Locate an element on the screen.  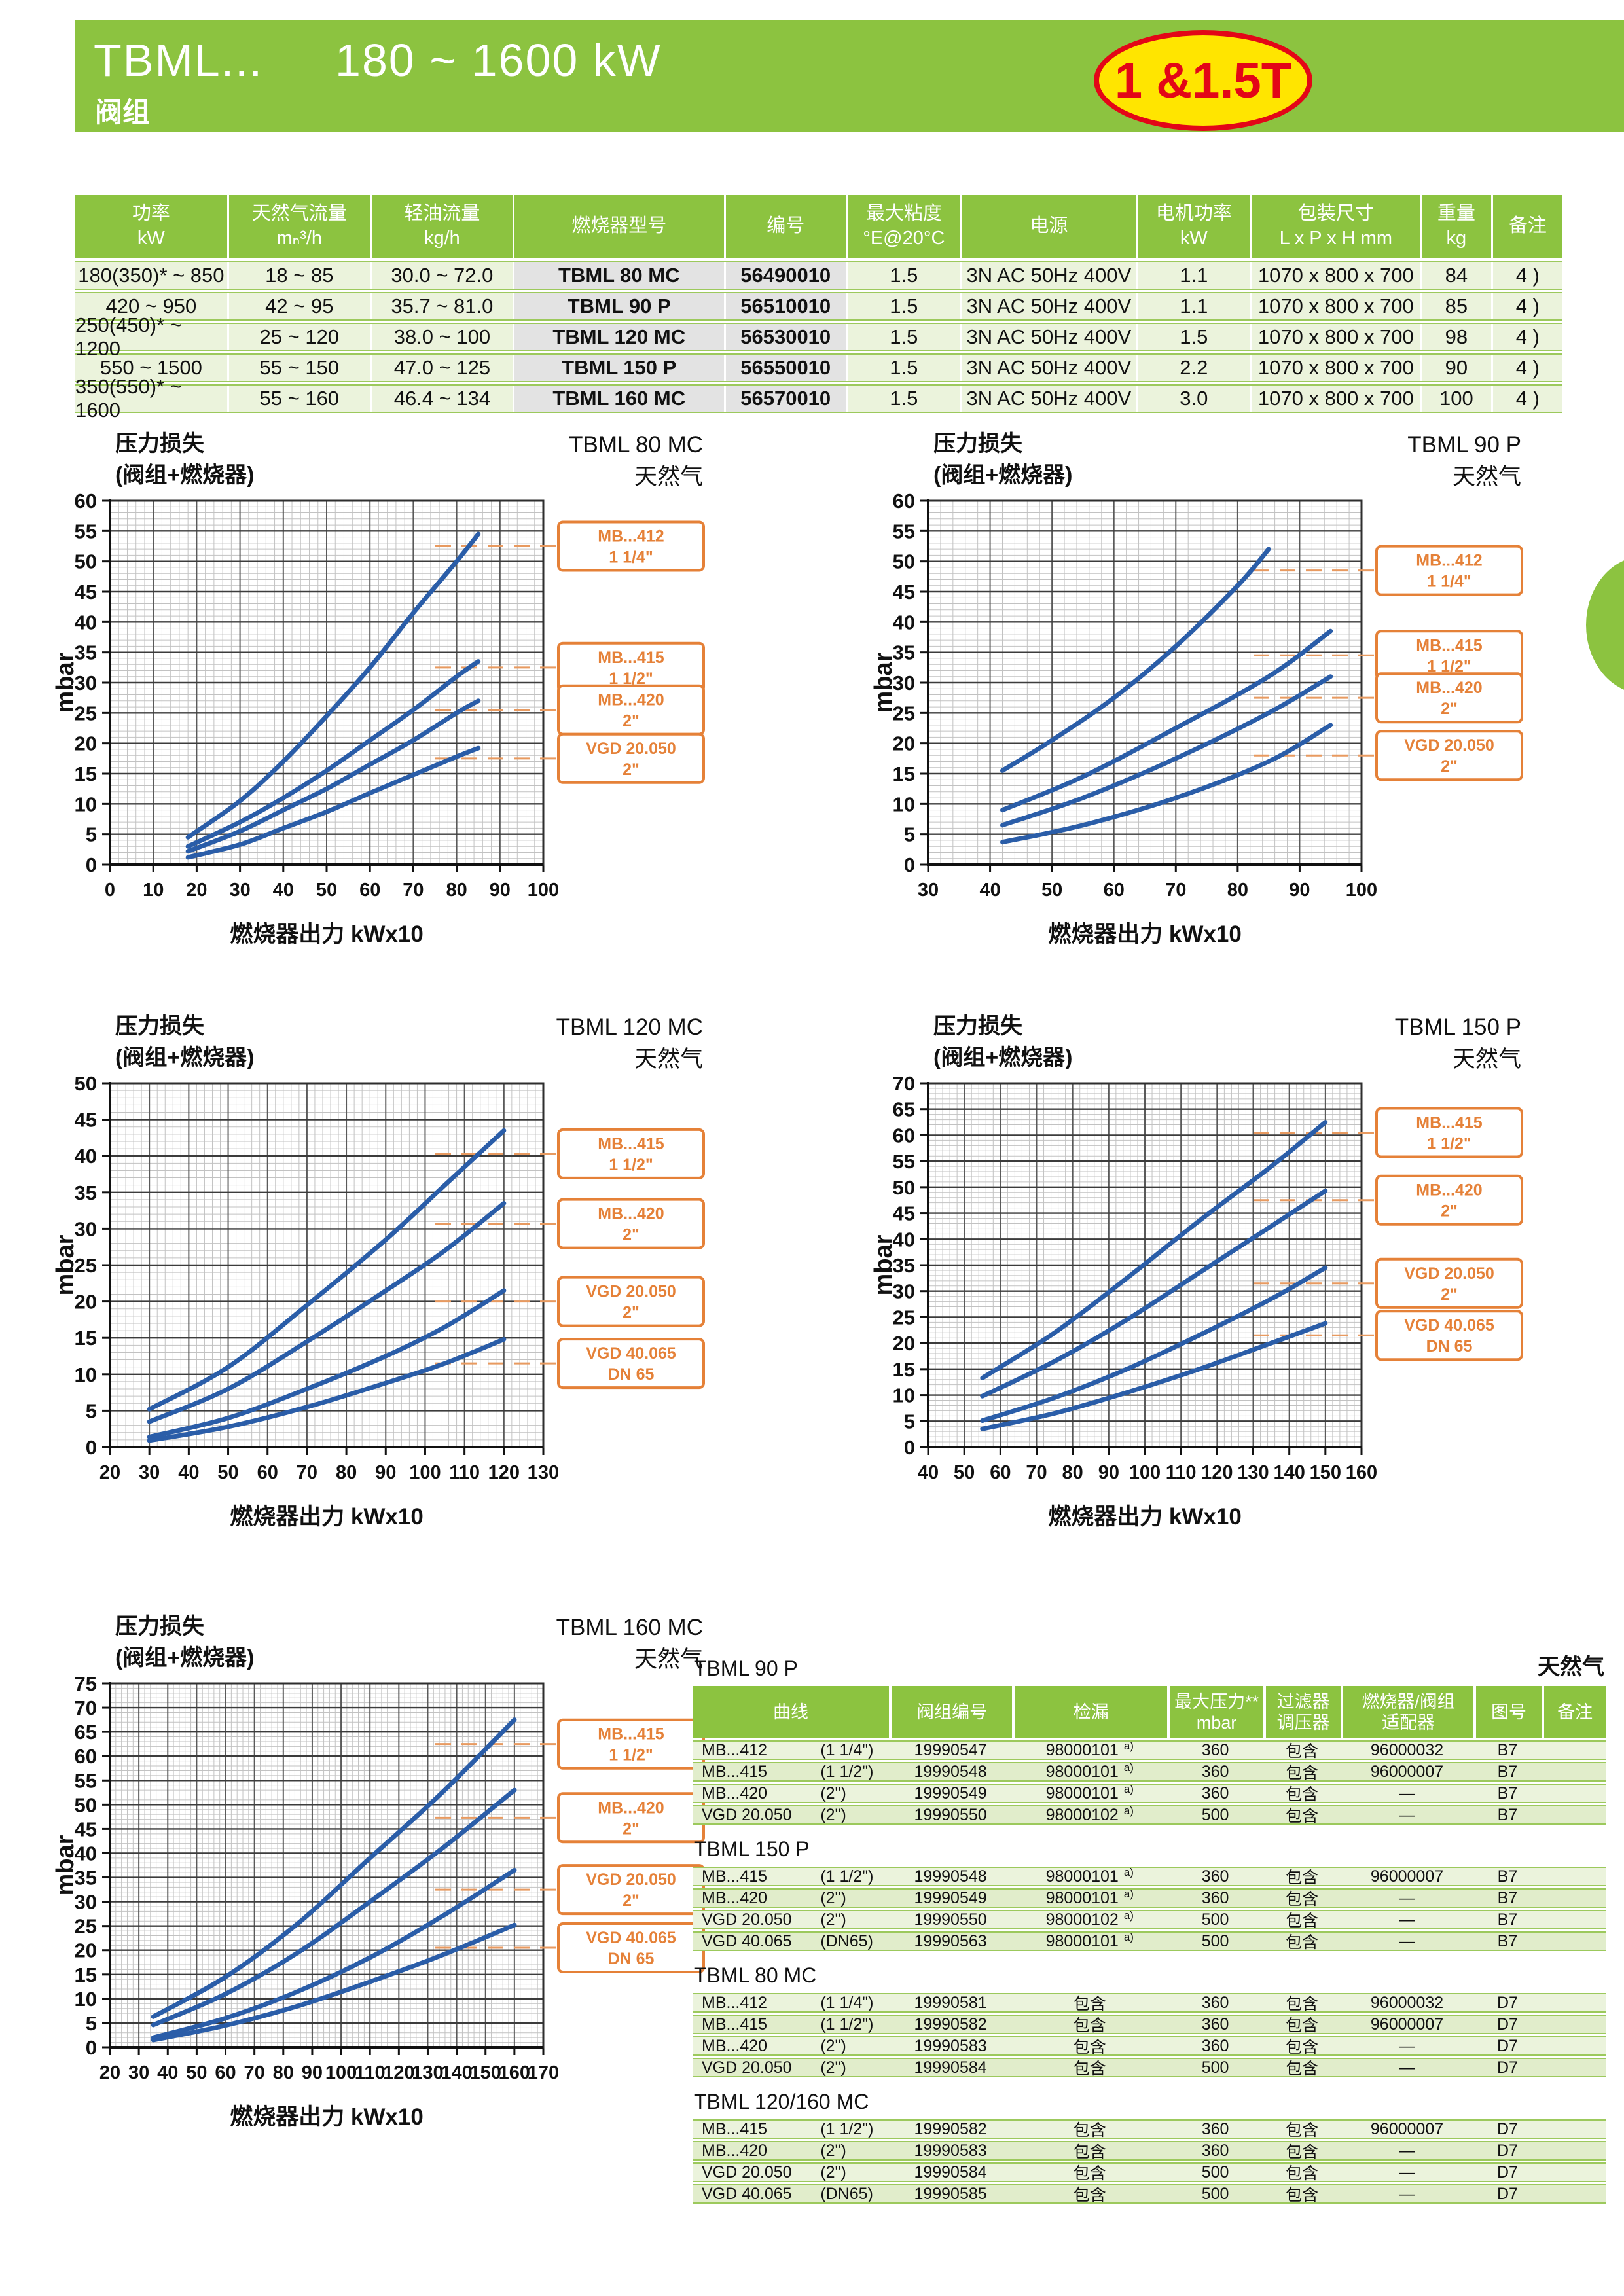
valve-number-cell: 19990581 is located at coordinates (950, 2002).